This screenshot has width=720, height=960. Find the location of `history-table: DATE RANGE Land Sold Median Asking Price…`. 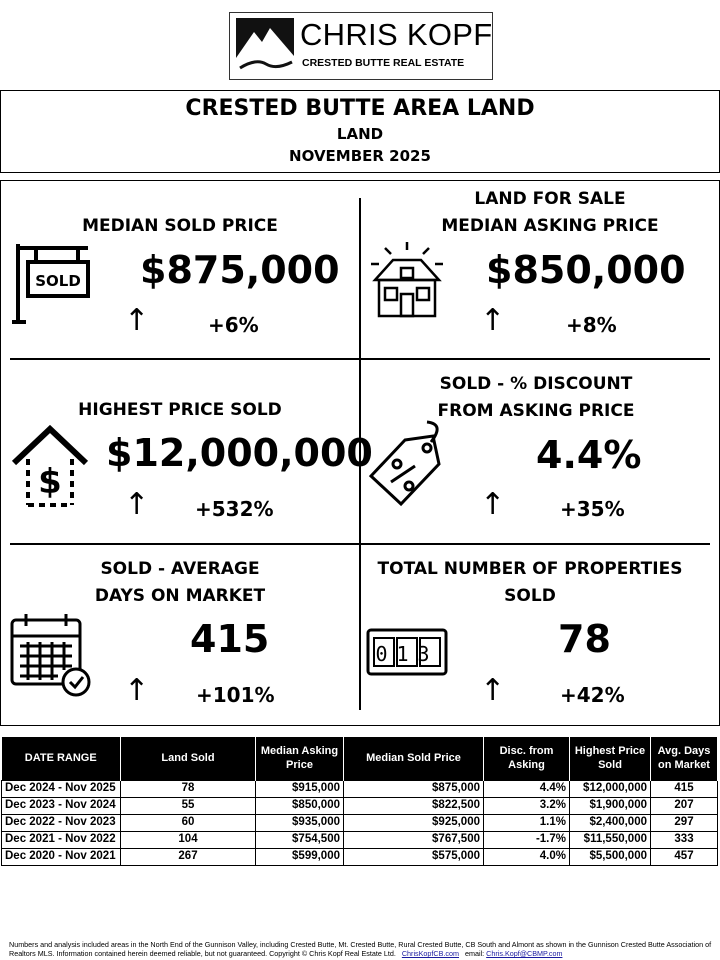

history-table: DATE RANGE Land Sold Median Asking Price… is located at coordinates (359, 801).